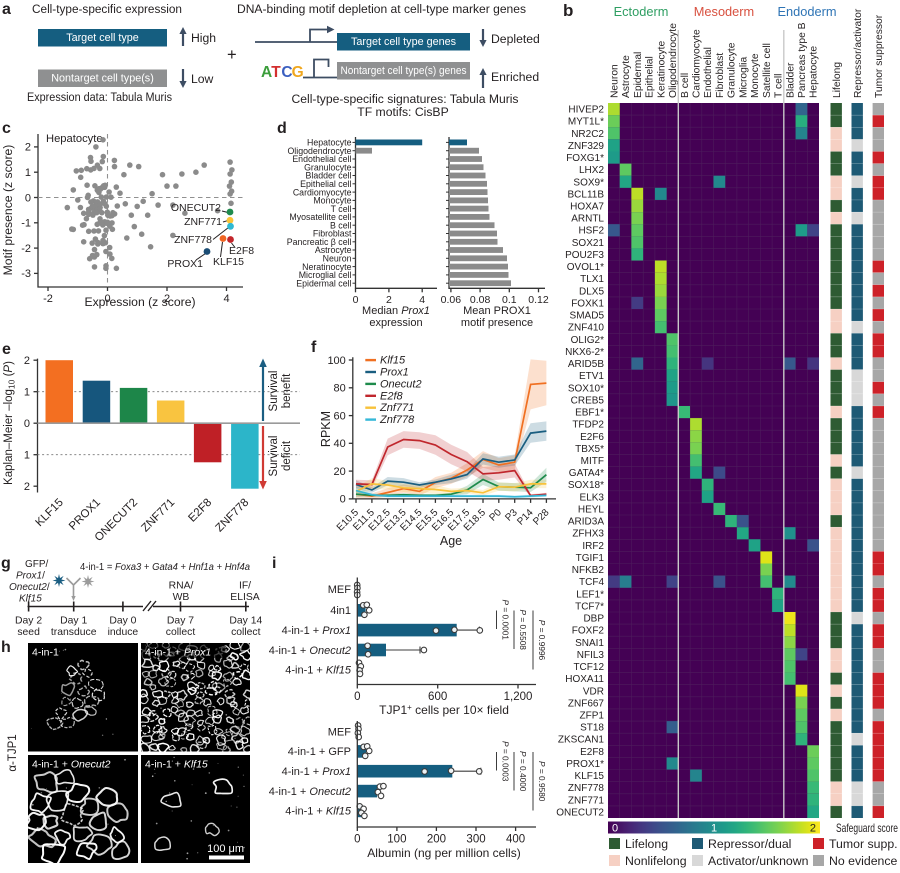 The height and width of the screenshot is (873, 900). Describe the element at coordinates (404, 71) in the screenshot. I see `svg-text: Nontarget cell type(s) genes` at that location.